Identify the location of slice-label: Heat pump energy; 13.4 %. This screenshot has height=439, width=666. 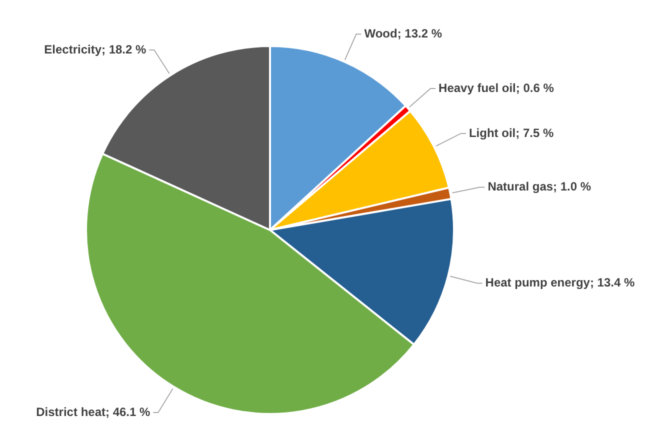
(560, 283).